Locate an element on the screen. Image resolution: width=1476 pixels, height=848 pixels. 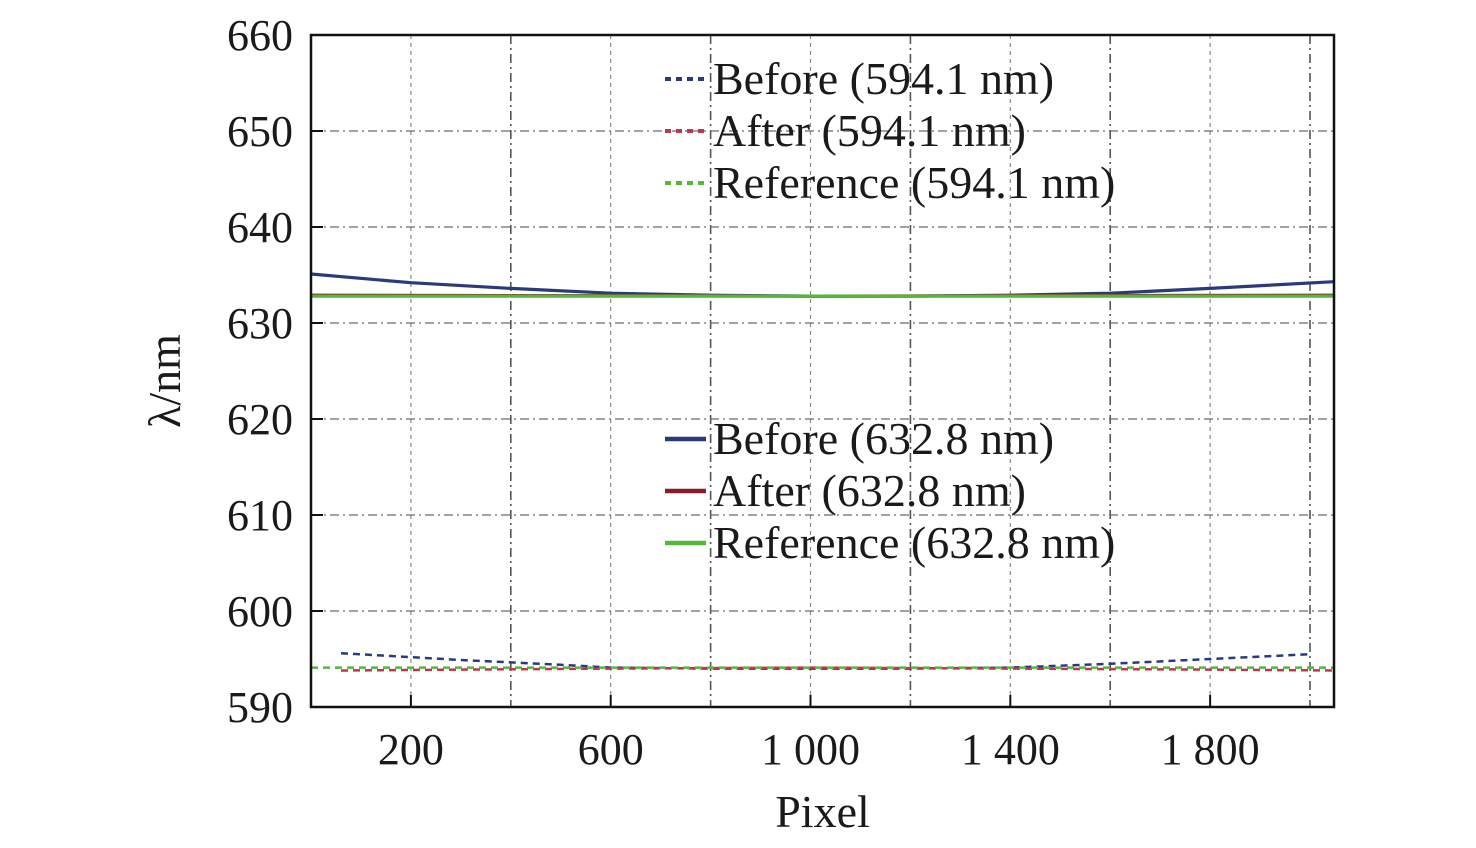
legend-entry: After (594.1 nm) is located at coordinates (869, 130).